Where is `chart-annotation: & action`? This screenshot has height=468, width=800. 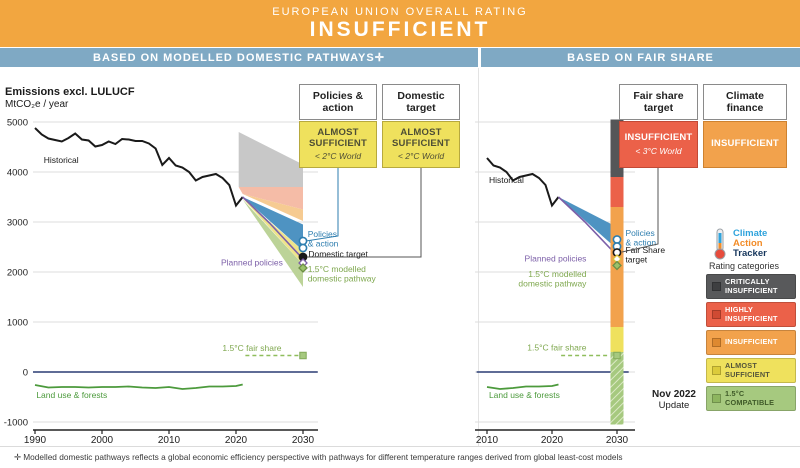
chart-annotation: & action is located at coordinates (323, 244).